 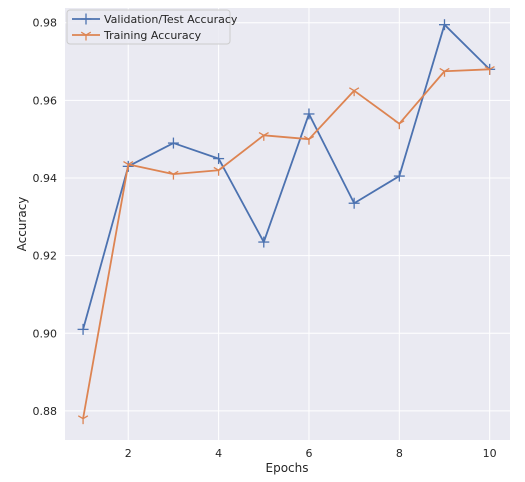 What do you see at coordinates (128, 453) in the screenshot?
I see `x-tick-label: 2` at bounding box center [128, 453].